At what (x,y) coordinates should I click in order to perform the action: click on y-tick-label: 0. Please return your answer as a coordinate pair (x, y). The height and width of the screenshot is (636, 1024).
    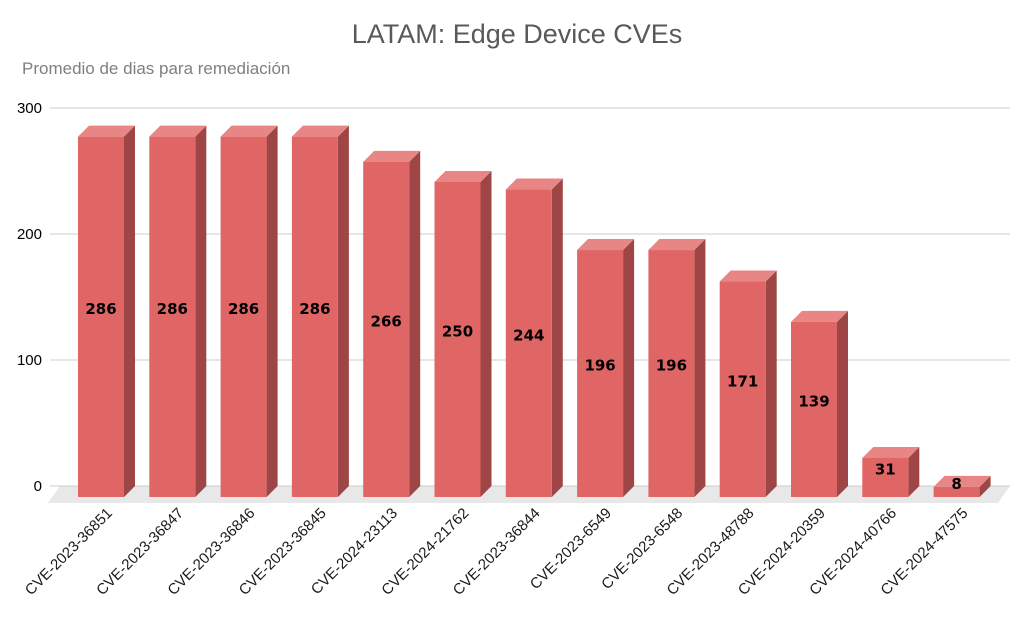
    Looking at the image, I should click on (38, 486).